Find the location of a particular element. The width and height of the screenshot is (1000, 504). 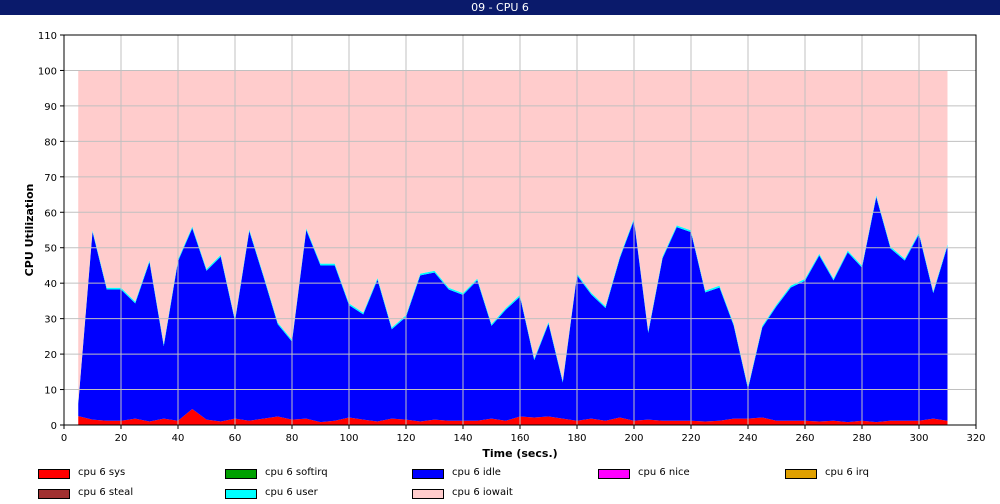

x-tick-label: 20 is located at coordinates (121, 438).